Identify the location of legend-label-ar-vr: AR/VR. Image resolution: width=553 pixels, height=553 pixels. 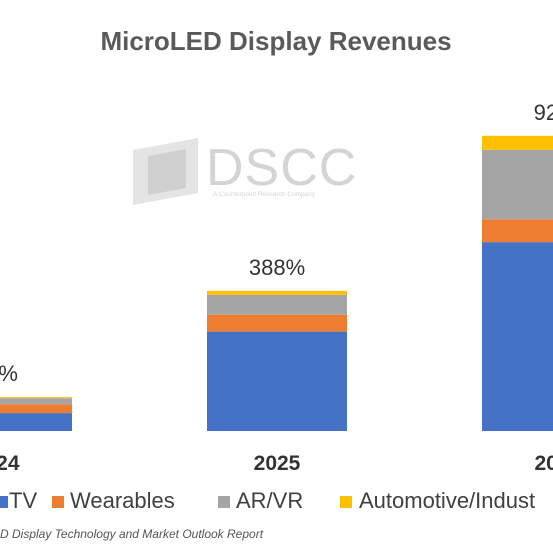
(269, 500).